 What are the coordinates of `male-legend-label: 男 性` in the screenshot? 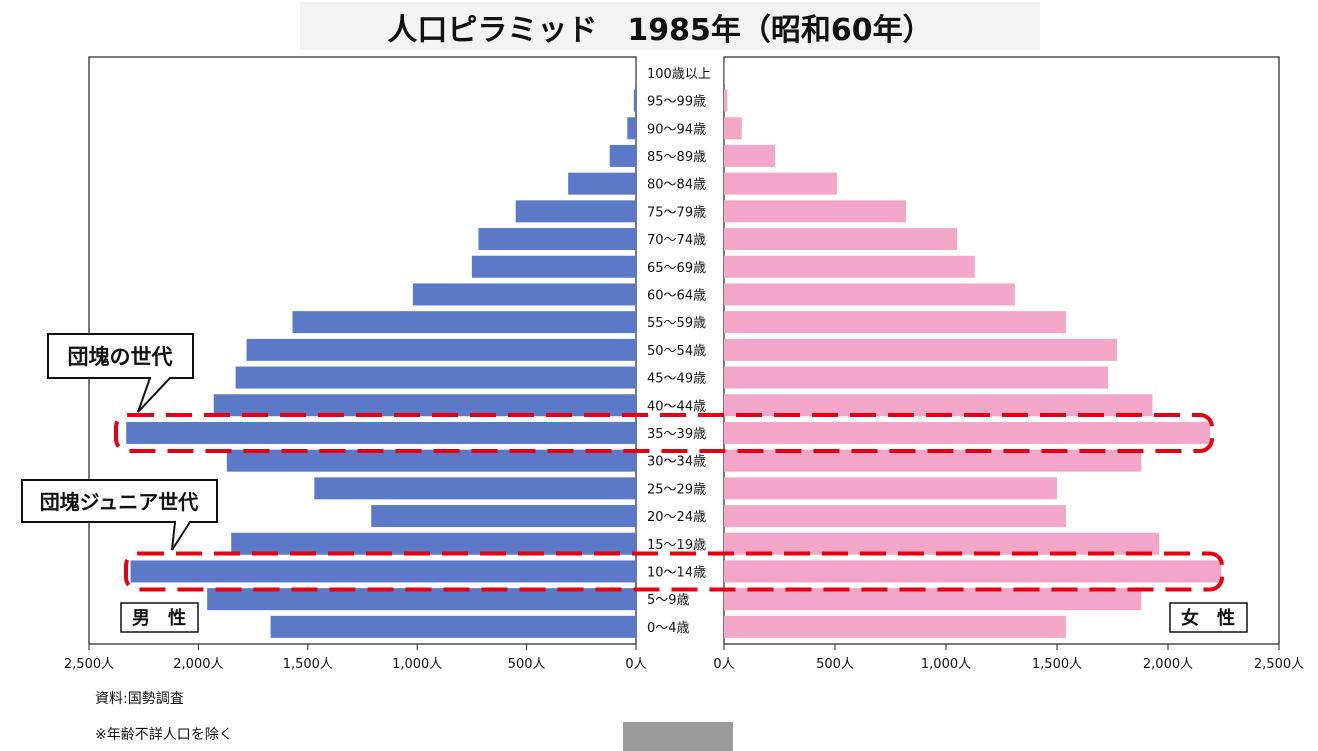 It's located at (159, 618).